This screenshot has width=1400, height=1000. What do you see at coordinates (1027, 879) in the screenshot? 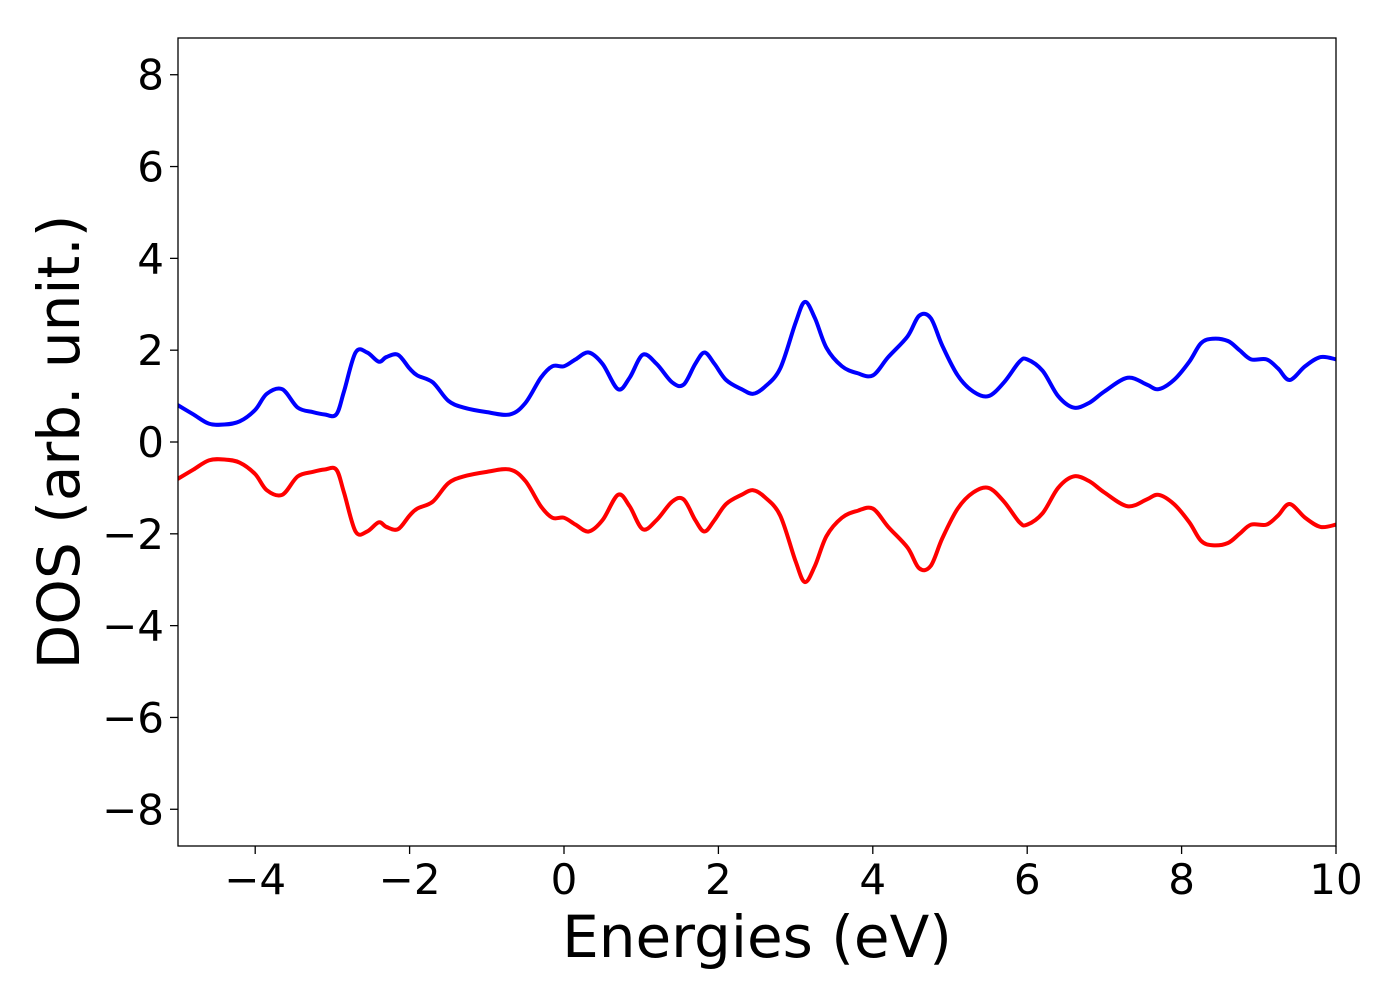
I see `x-tick-label: 6` at bounding box center [1027, 879].